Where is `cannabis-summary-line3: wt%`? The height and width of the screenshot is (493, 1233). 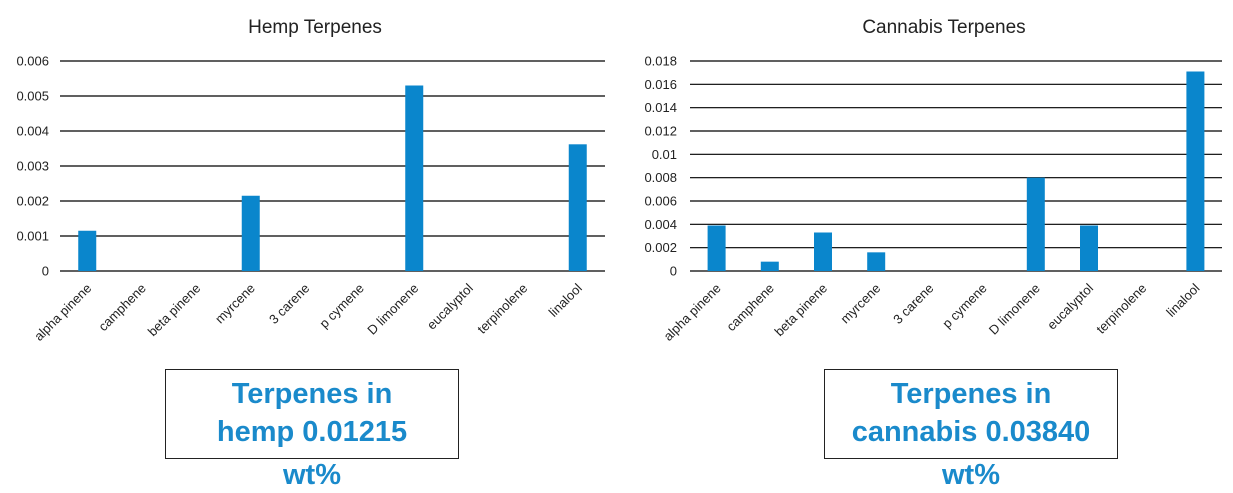
cannabis-summary-line3: wt% is located at coordinates (971, 475).